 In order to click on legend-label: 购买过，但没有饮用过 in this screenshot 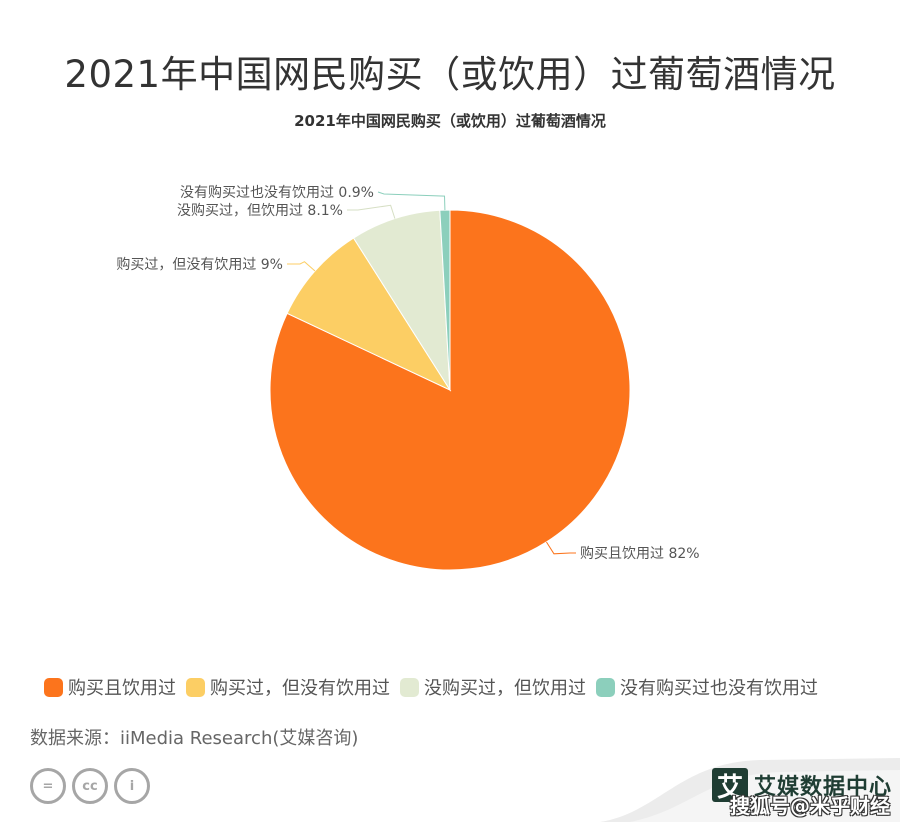, I will do `click(300, 688)`.